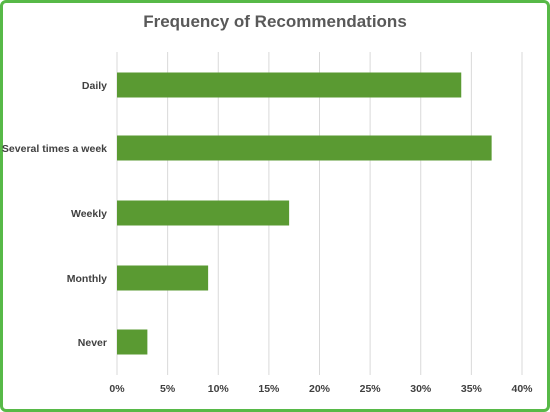 Image resolution: width=550 pixels, height=412 pixels. What do you see at coordinates (371, 389) in the screenshot?
I see `x-tick-label: 25%` at bounding box center [371, 389].